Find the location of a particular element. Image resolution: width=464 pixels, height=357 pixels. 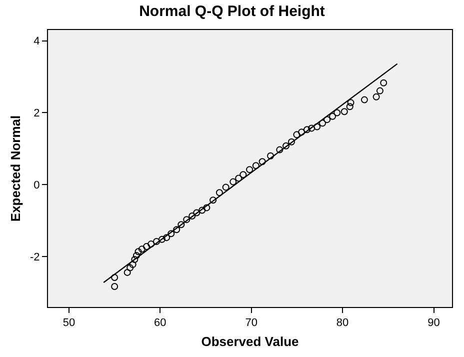

y-tick-label: 2 is located at coordinates (37, 114).